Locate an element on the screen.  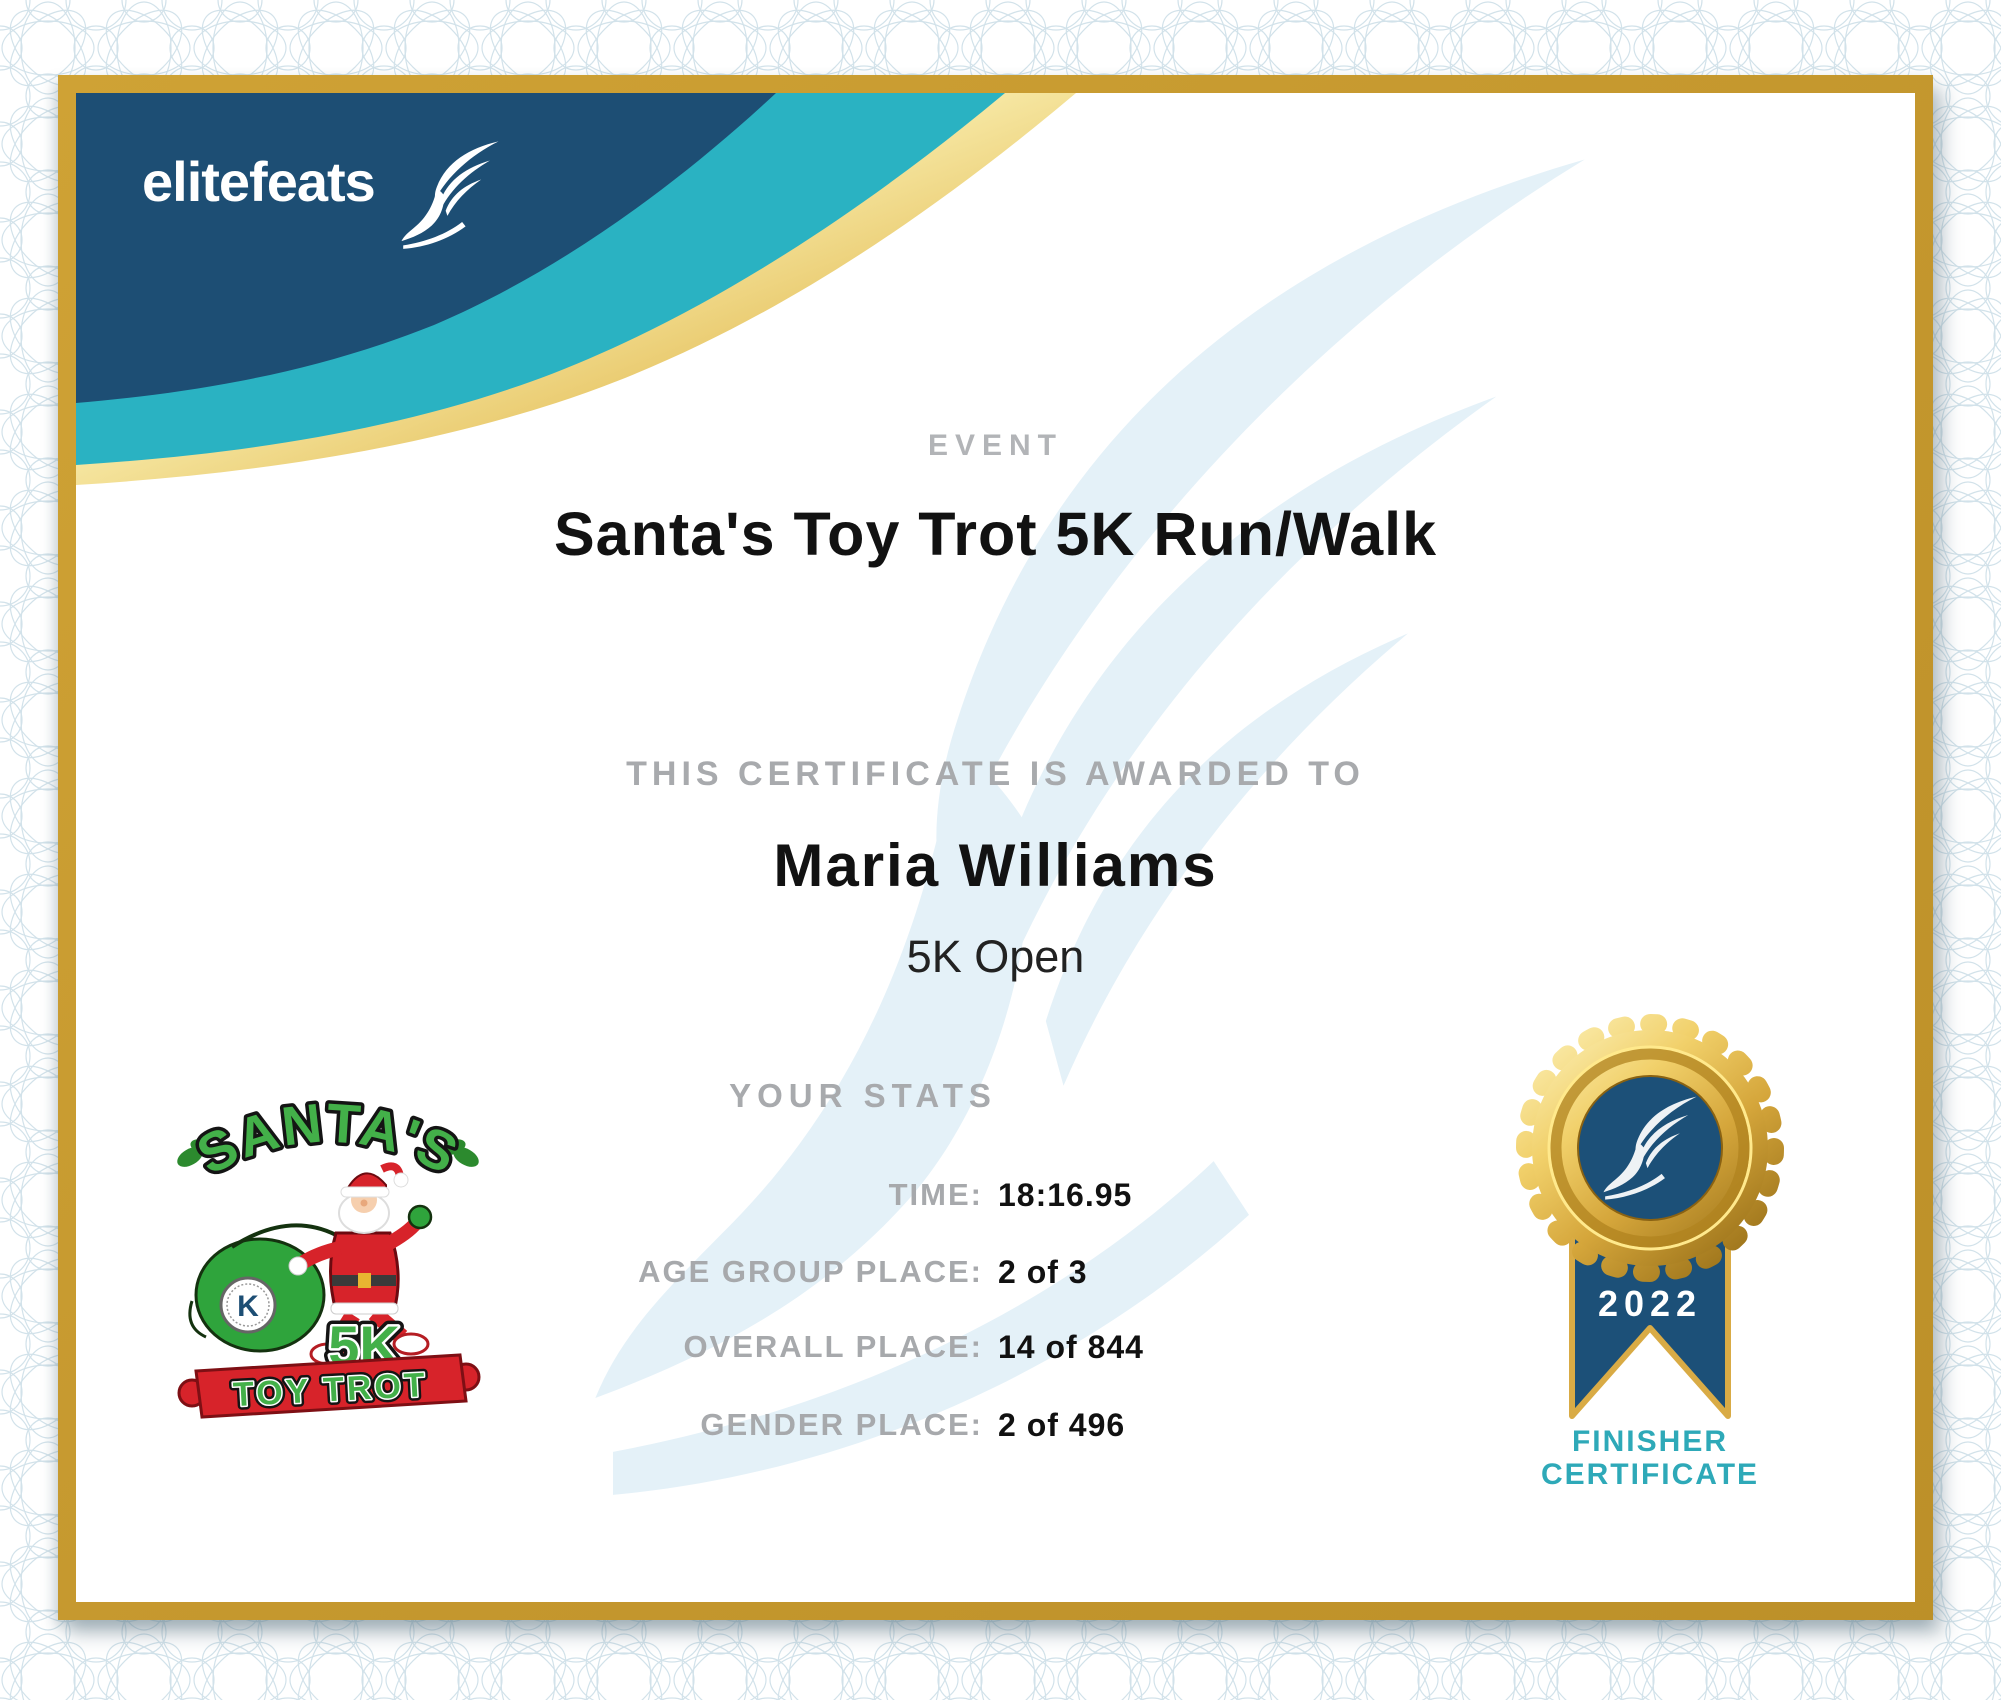
finisher-caption-line2: CERTIFICATE is located at coordinates (1650, 1474).